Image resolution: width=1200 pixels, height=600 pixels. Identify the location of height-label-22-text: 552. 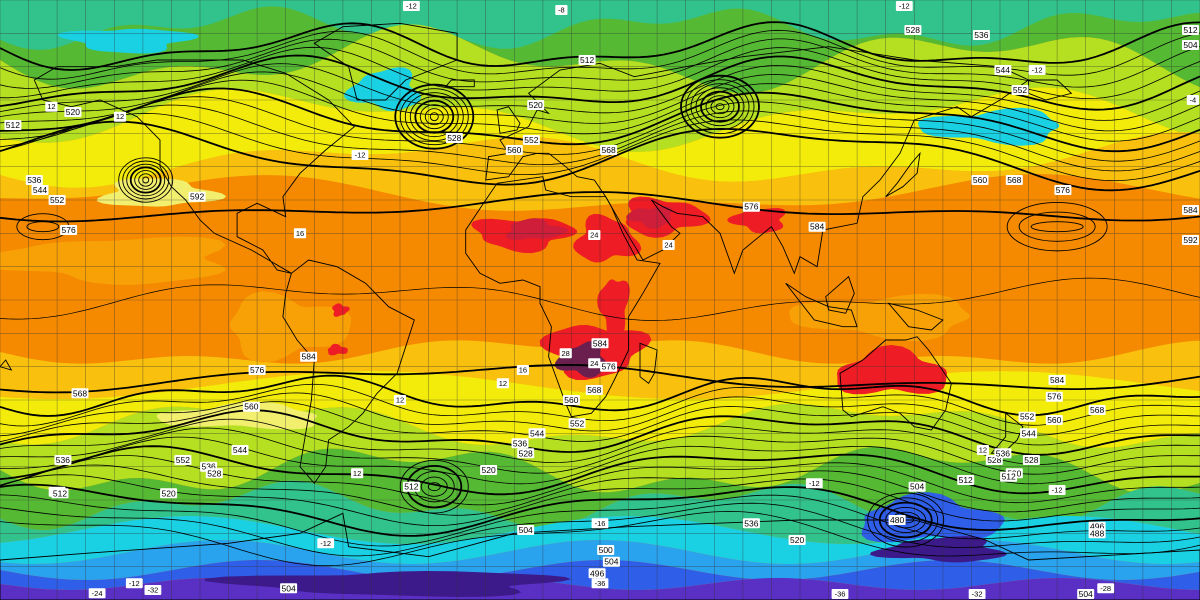
(1020, 90).